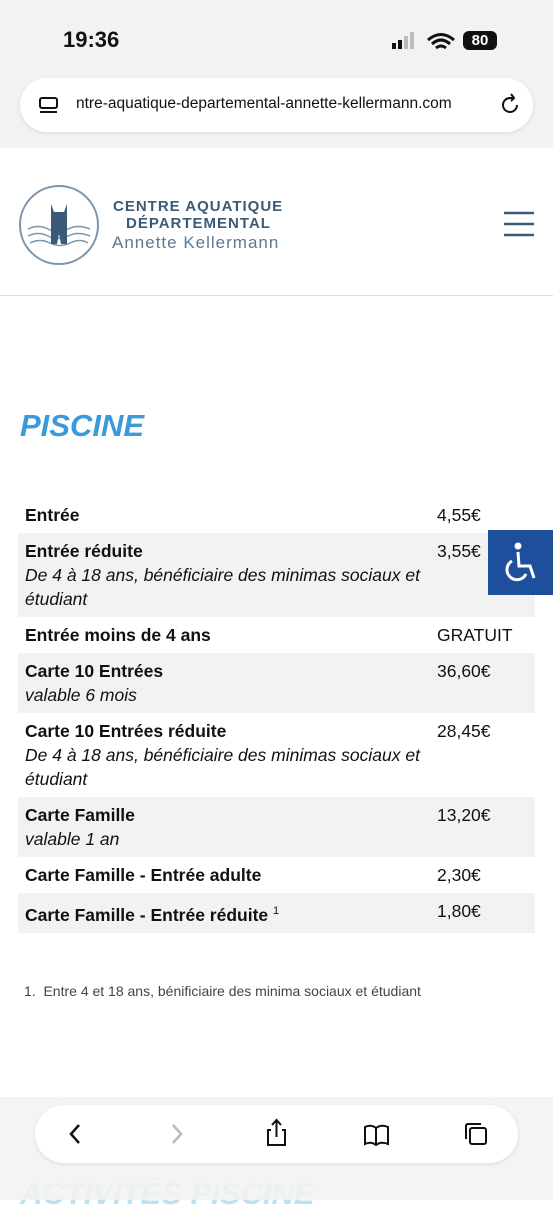  I want to click on logo-subtitle: Annette Kellermann, so click(196, 242).